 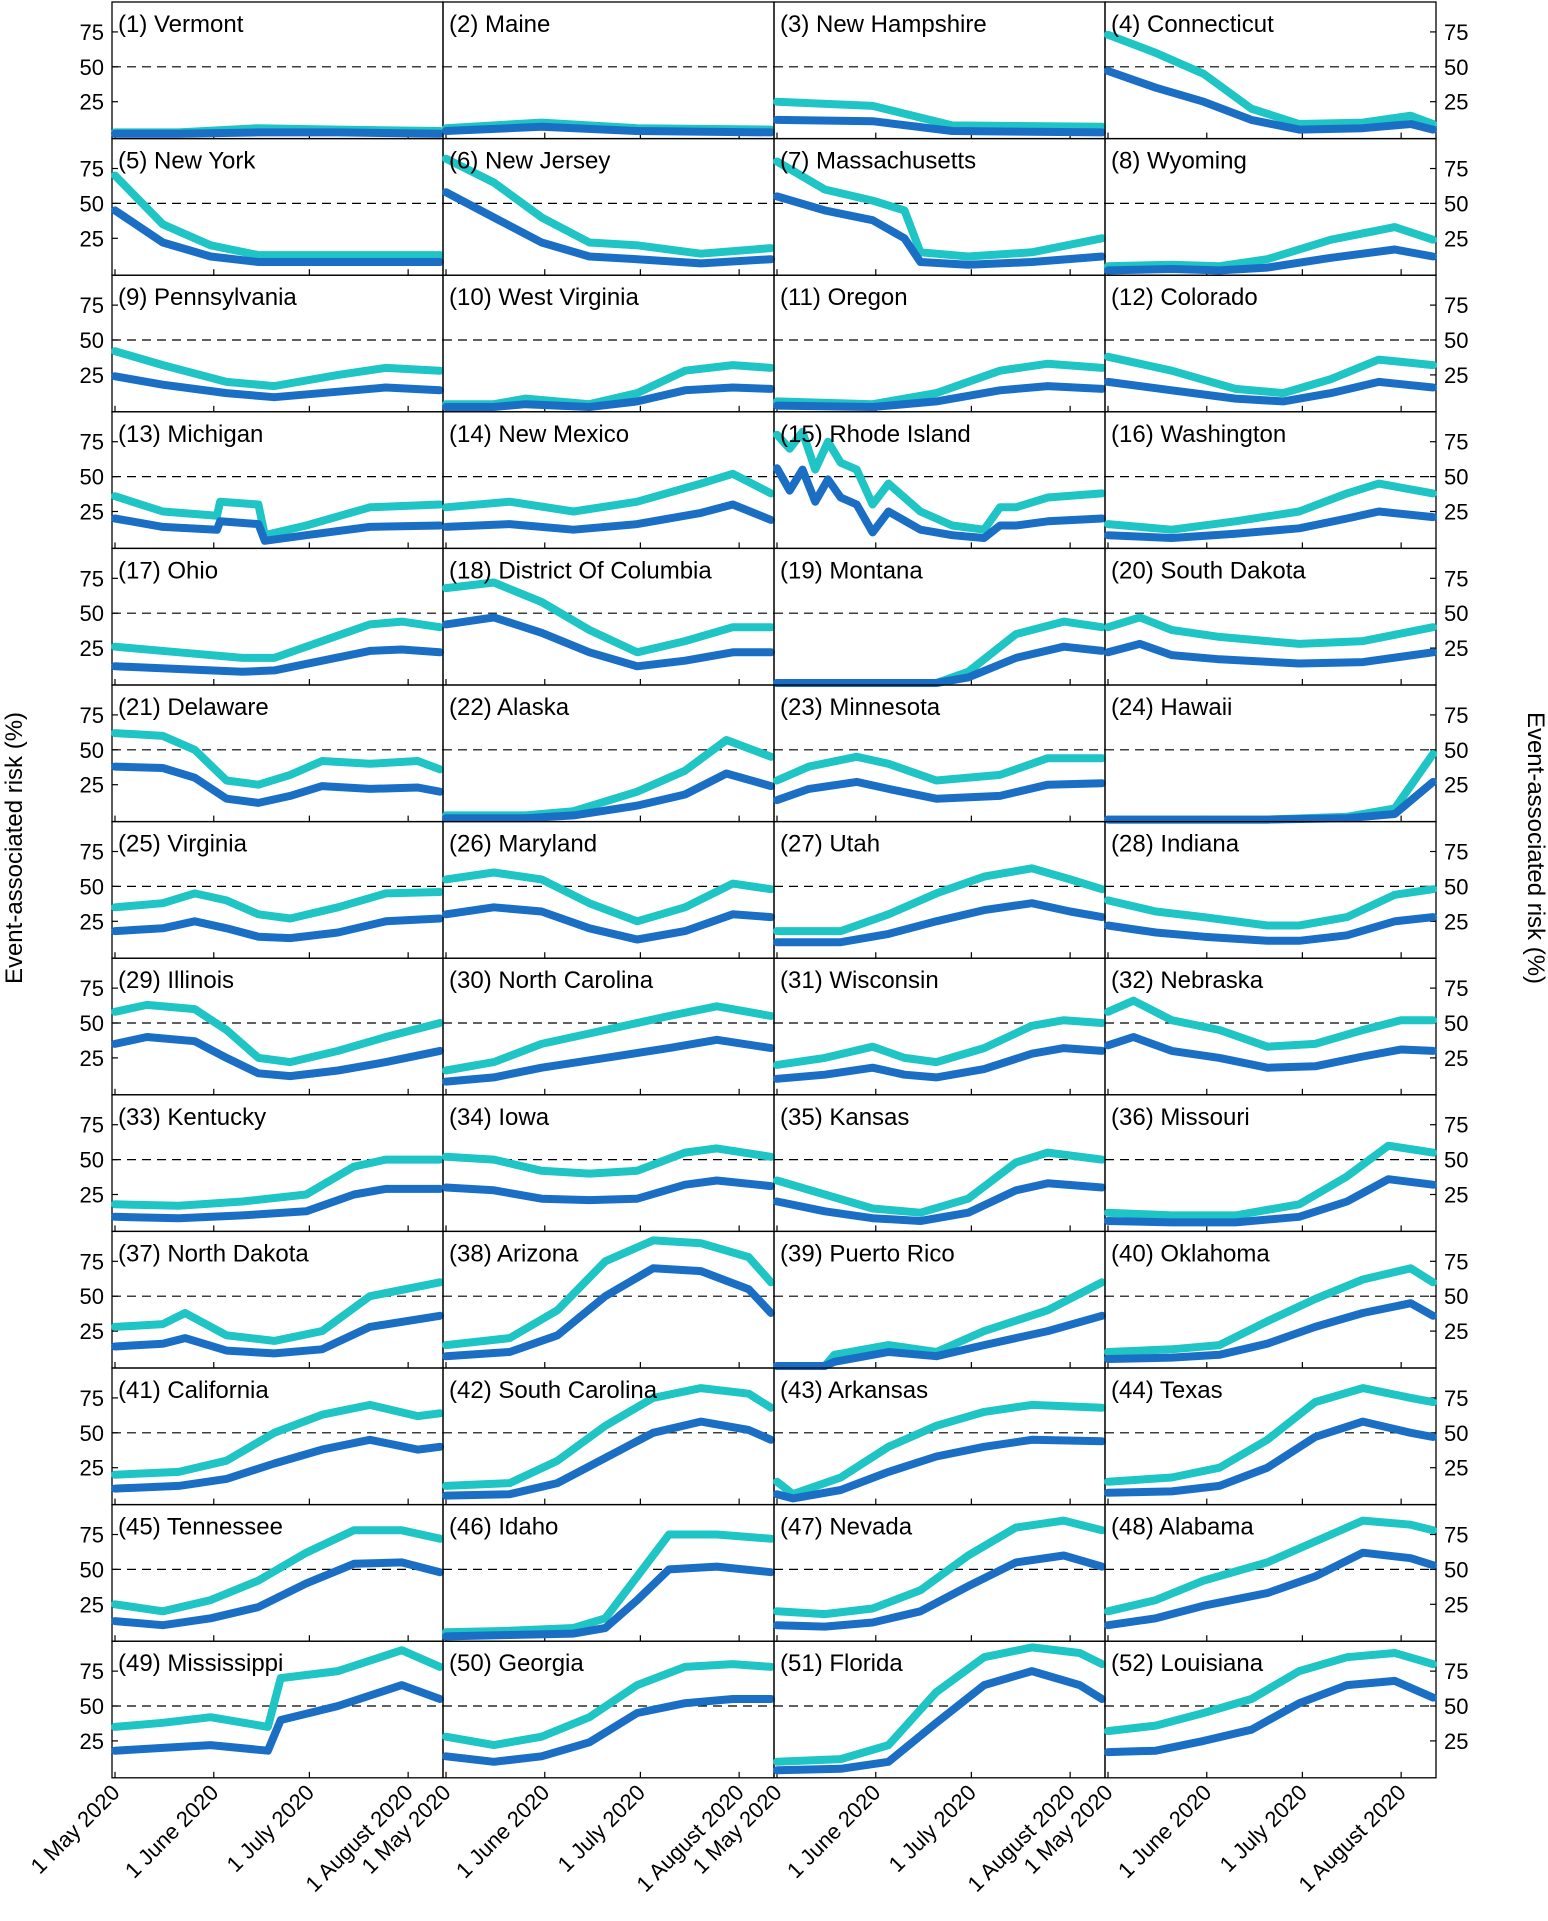 I want to click on panel: 25 50 75 (49) Mississippi, so click(x=262, y=1709).